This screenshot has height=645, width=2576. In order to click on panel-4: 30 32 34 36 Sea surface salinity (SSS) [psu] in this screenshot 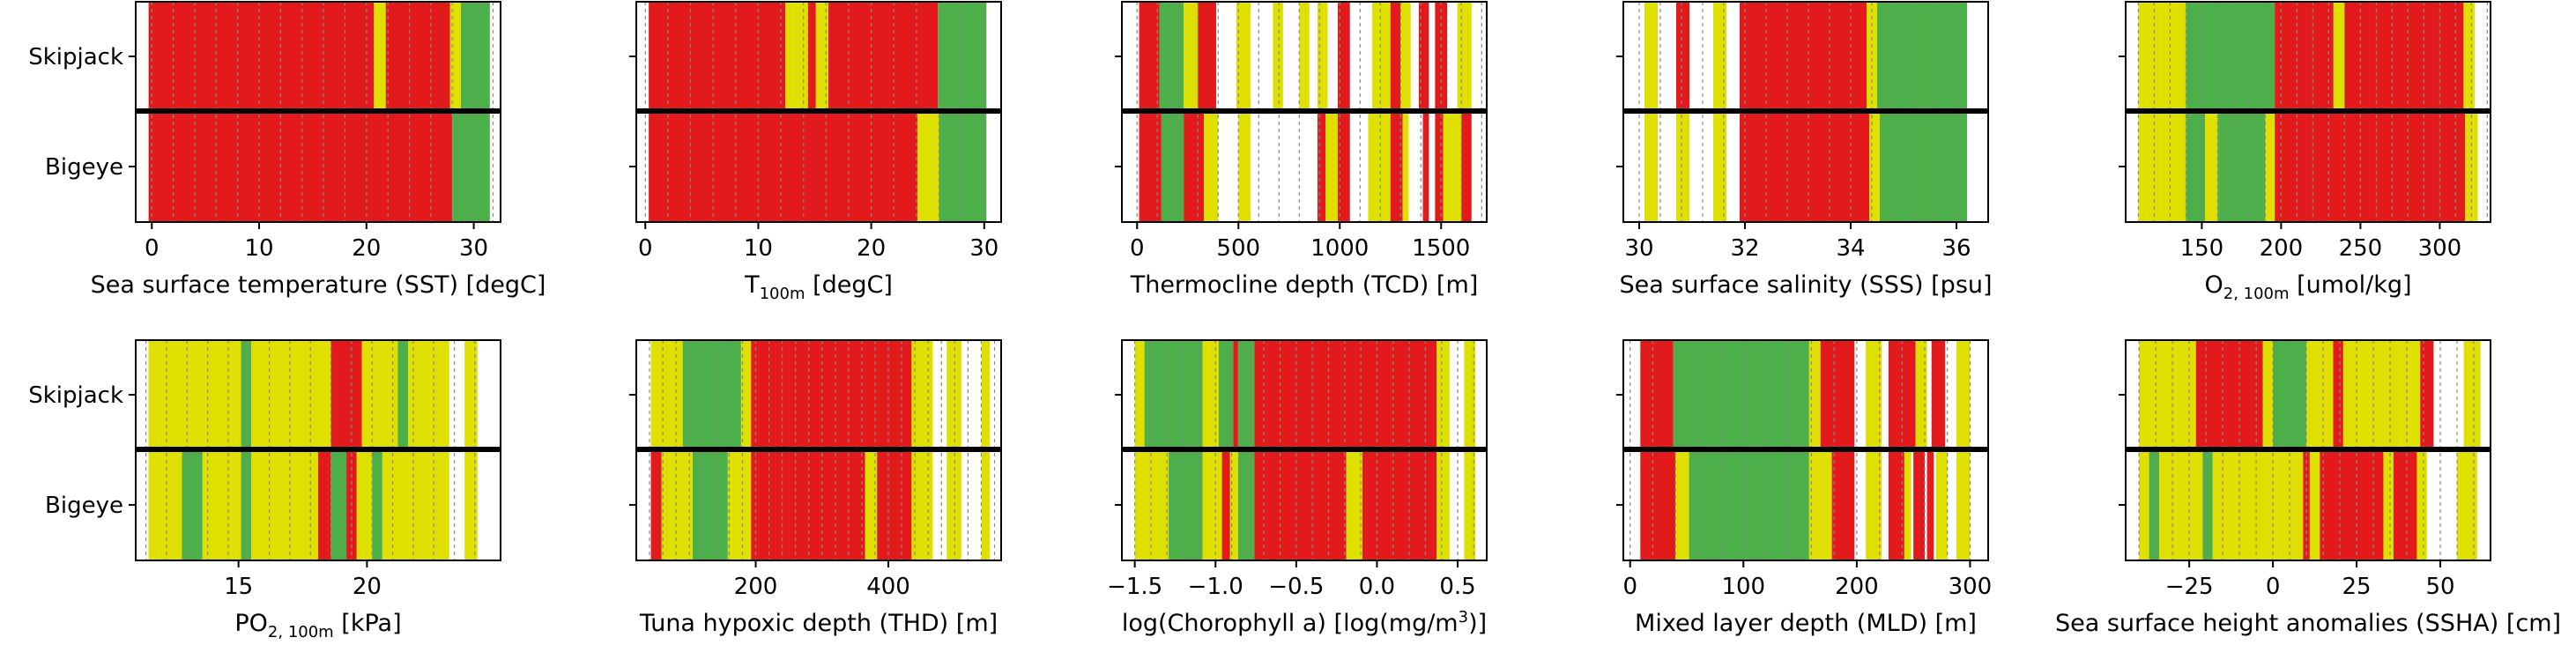, I will do `click(1804, 150)`.